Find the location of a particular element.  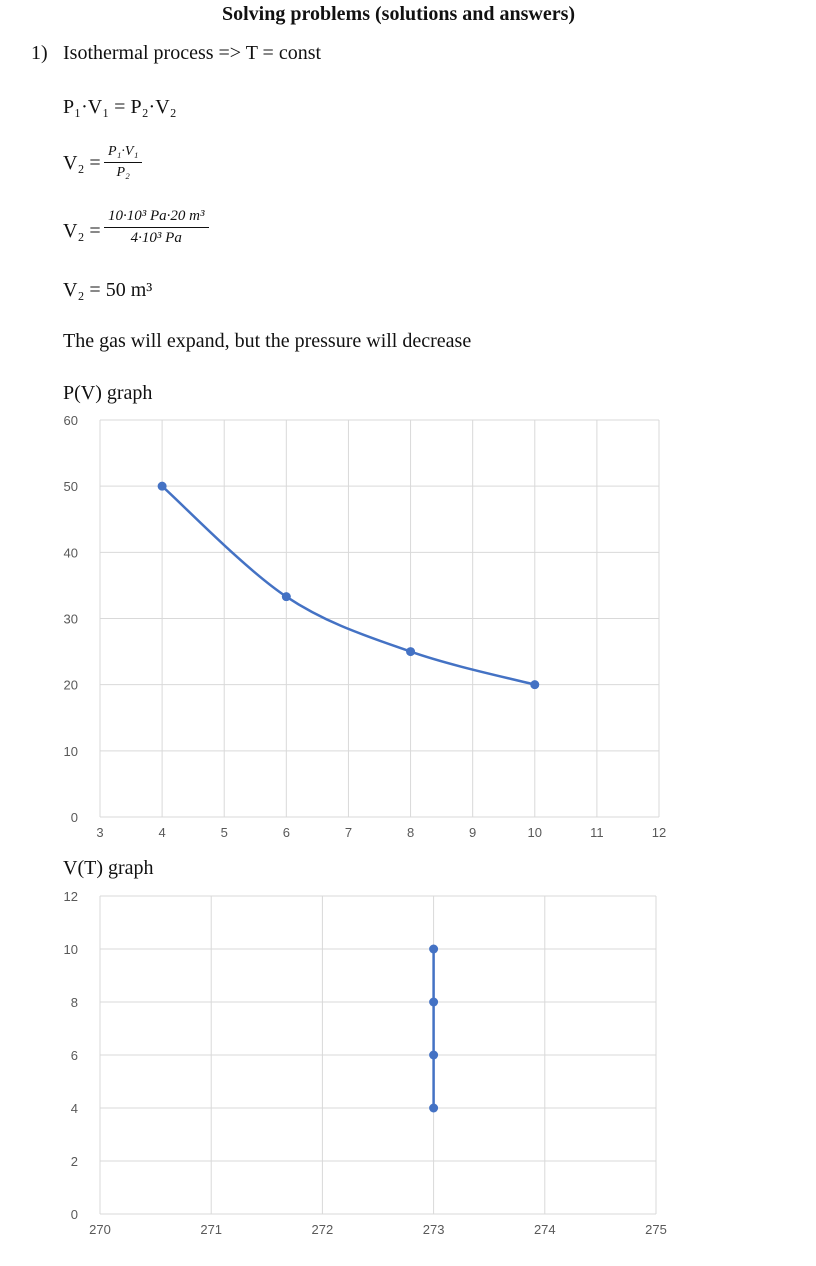

y-tick-label: 40 is located at coordinates (71, 552).